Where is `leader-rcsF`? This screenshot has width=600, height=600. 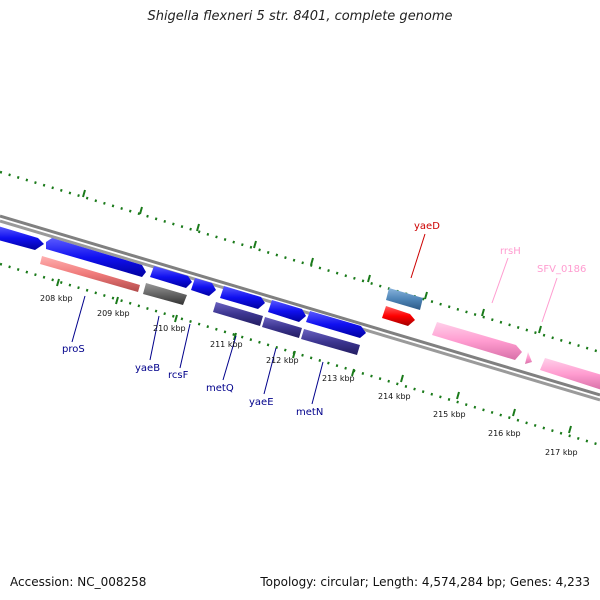
leader-rcsF is located at coordinates (185, 346).